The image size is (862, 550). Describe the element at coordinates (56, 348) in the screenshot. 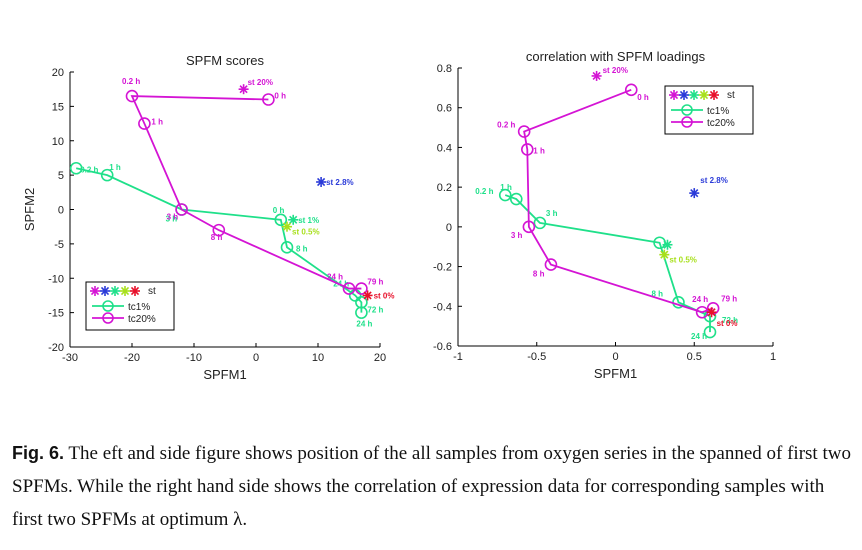

I see `y-tick-label: -20` at that location.